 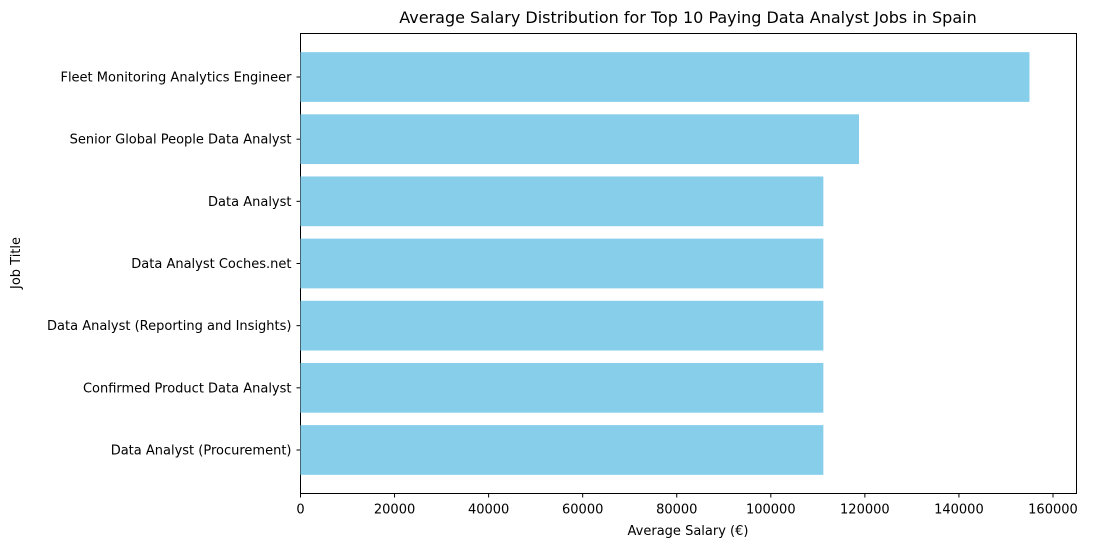 What do you see at coordinates (1053, 510) in the screenshot?
I see `x-tick-label: 160000` at bounding box center [1053, 510].